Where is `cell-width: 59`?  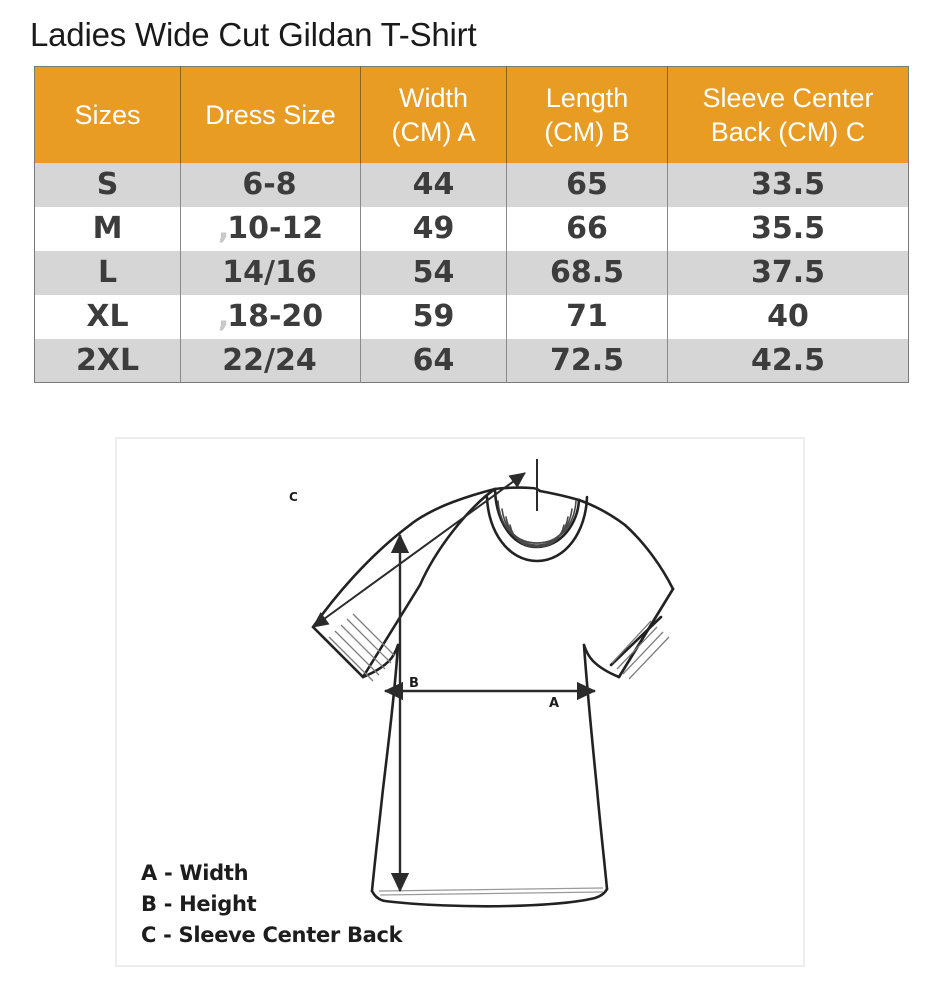 cell-width: 59 is located at coordinates (433, 316).